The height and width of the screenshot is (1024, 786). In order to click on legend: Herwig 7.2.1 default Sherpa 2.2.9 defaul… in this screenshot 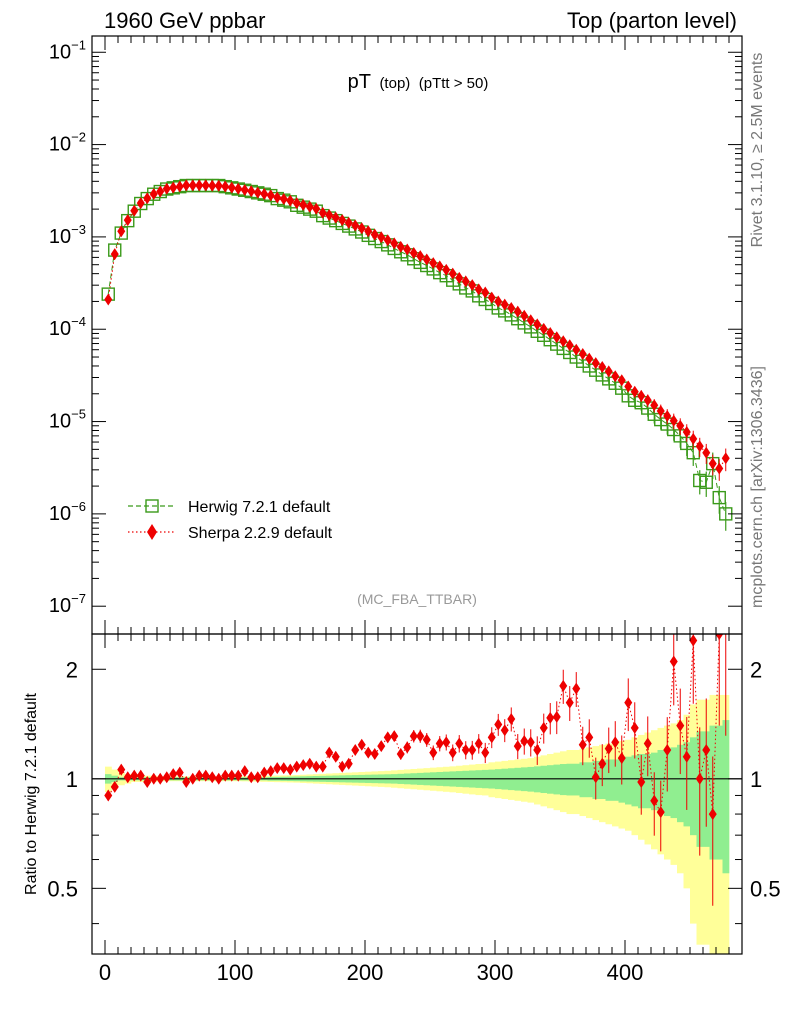, I will do `click(230, 520)`.